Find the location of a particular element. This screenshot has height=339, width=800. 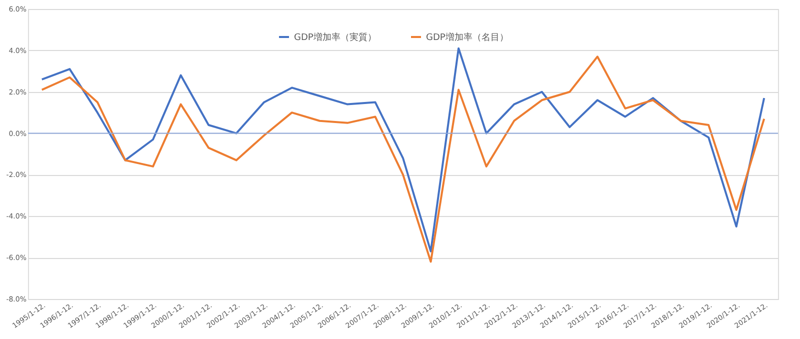

legend-label: GDP増加率（名目） is located at coordinates (467, 37).